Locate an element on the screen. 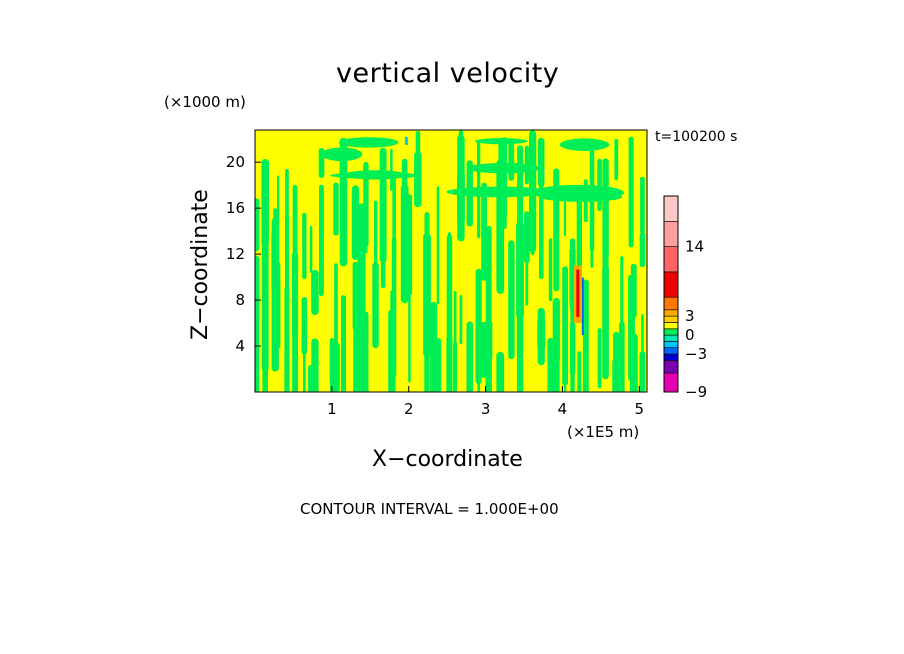 The image size is (904, 654). x-tick-label: 4 is located at coordinates (563, 409).